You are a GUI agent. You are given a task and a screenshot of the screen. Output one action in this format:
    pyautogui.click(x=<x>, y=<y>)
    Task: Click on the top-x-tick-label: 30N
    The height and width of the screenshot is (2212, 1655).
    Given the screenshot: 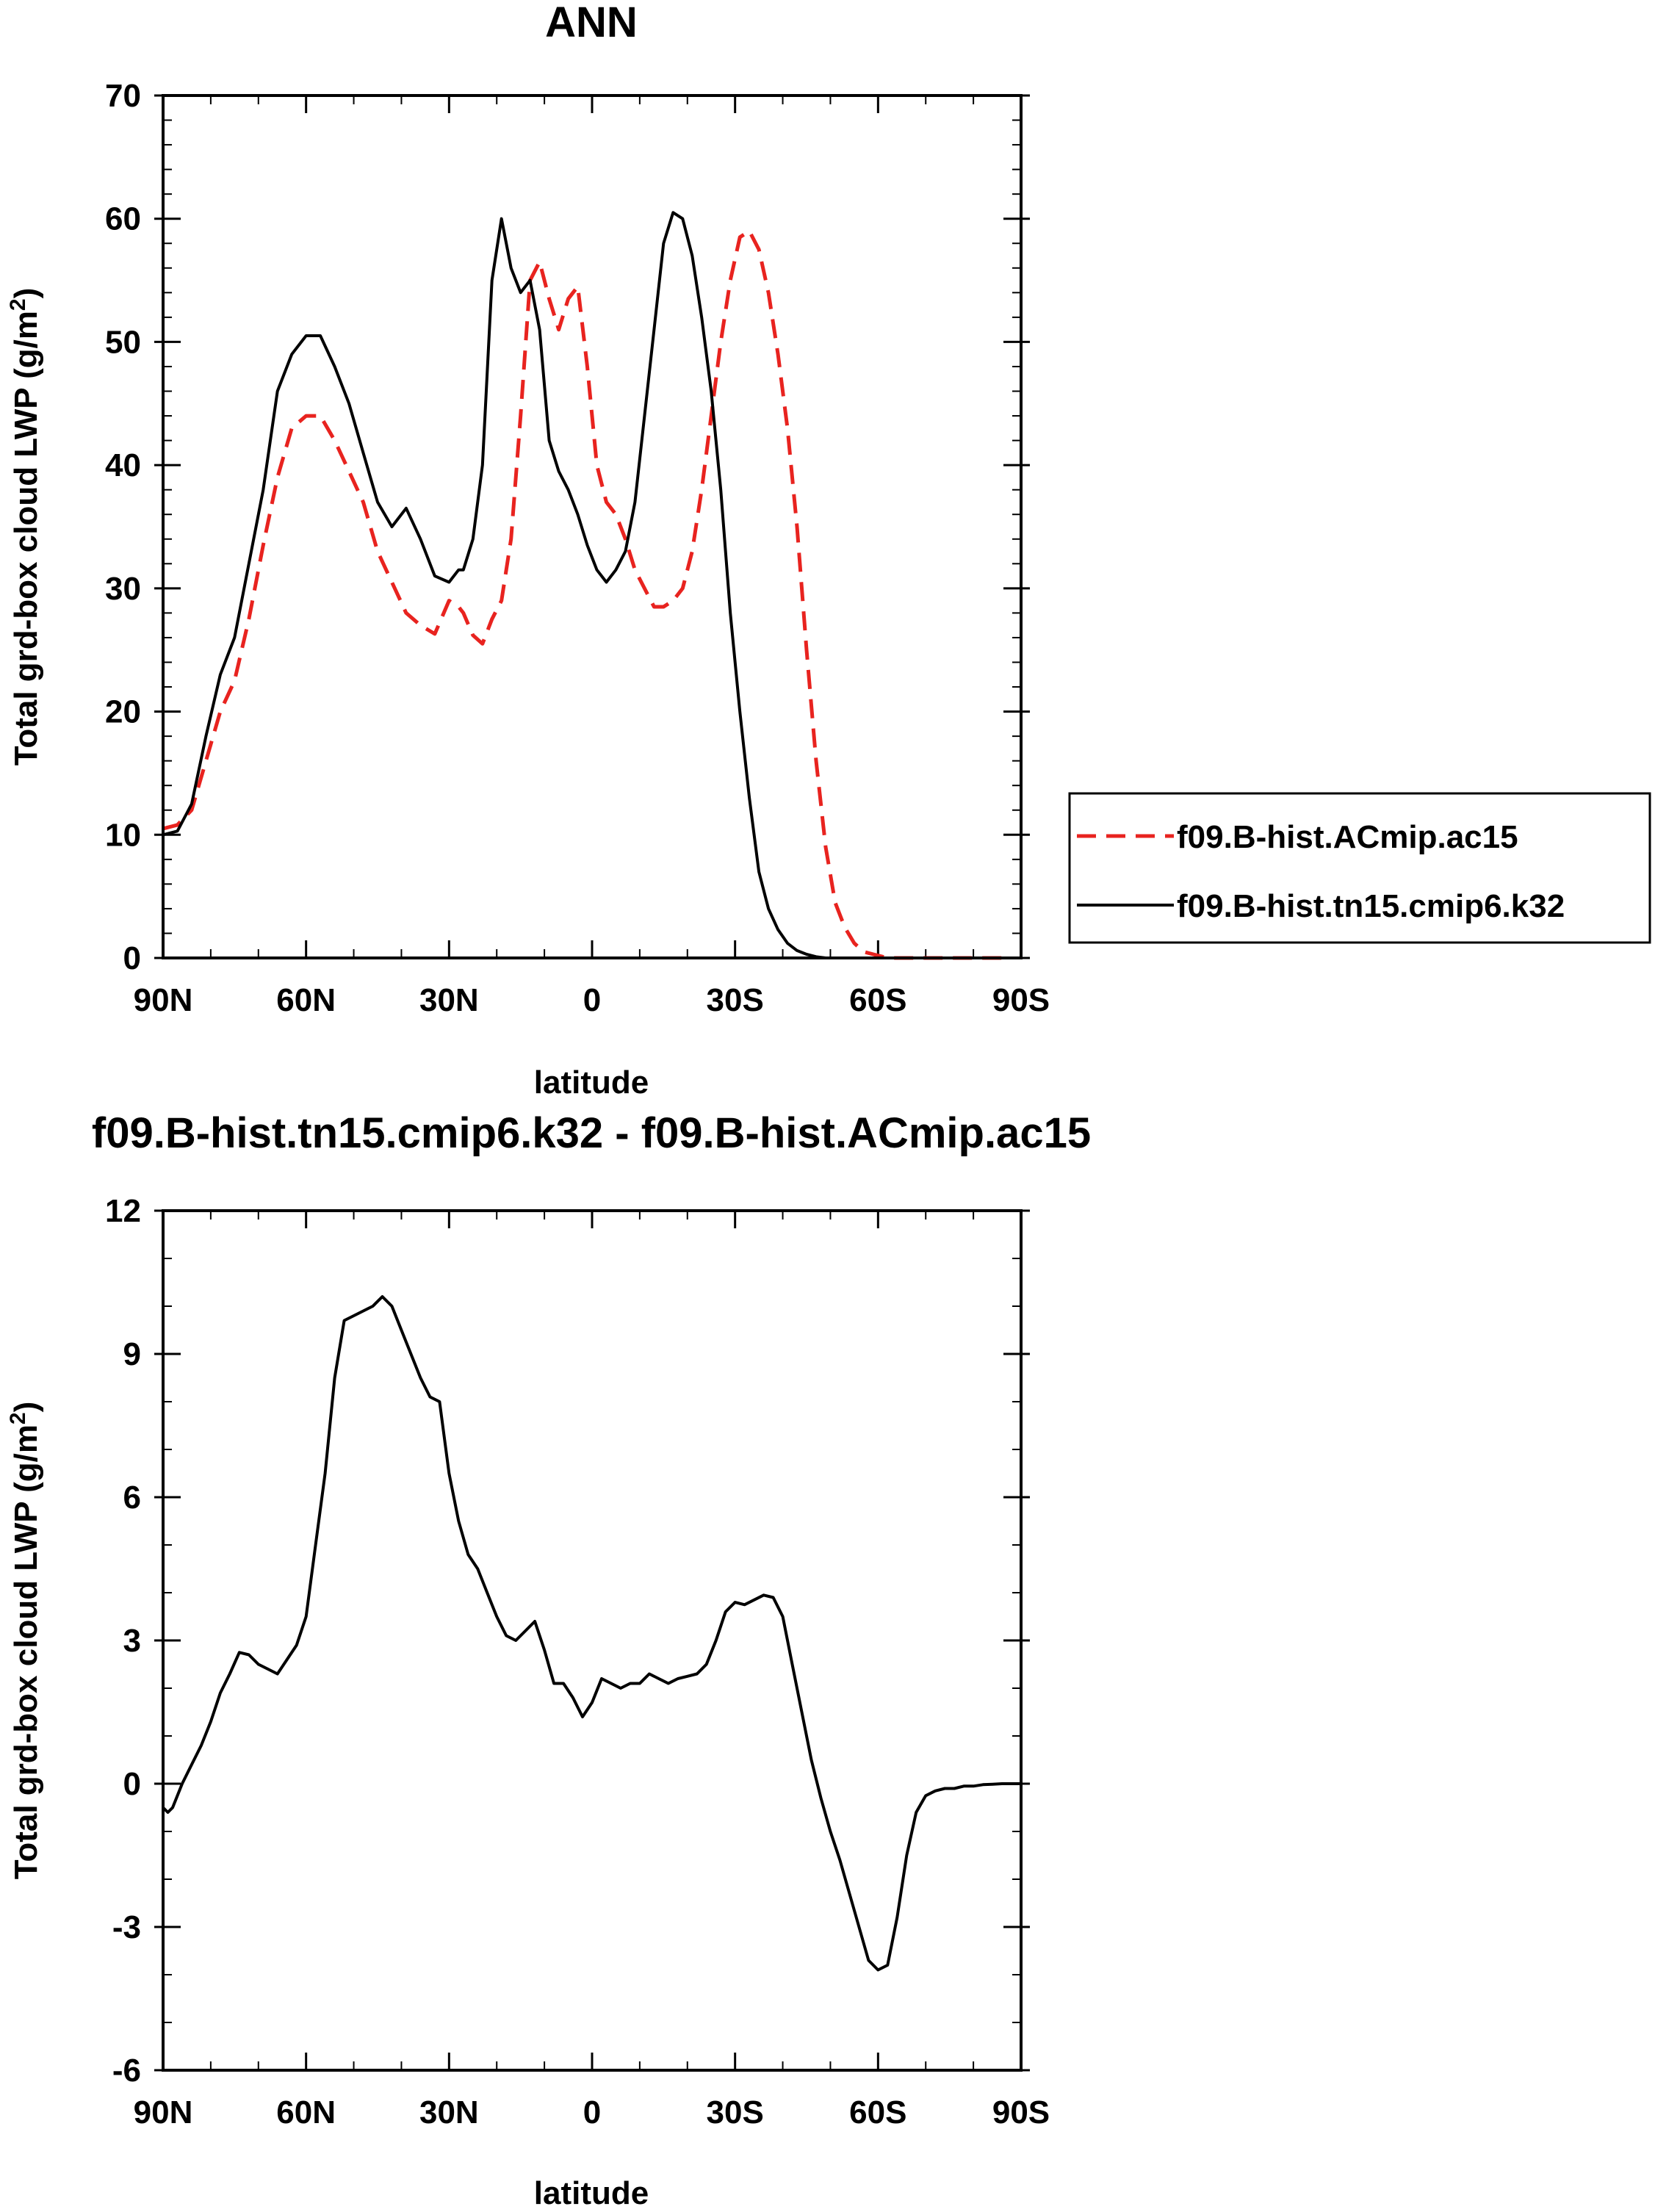 What is the action you would take?
    pyautogui.click(x=449, y=1000)
    